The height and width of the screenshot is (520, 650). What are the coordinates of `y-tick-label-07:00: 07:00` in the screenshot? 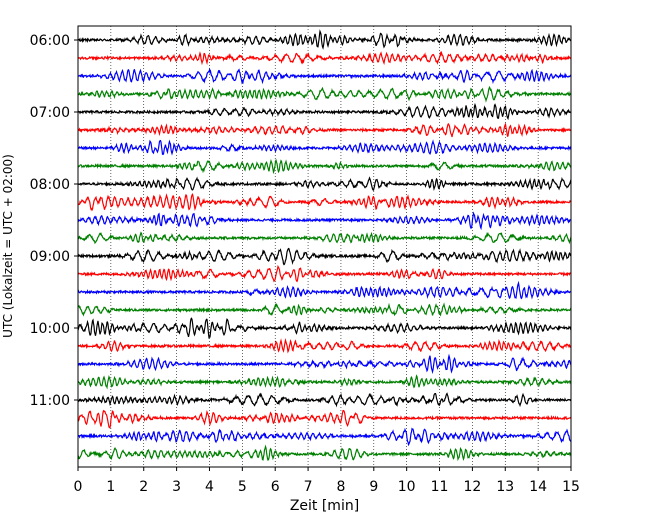 It's located at (50, 113).